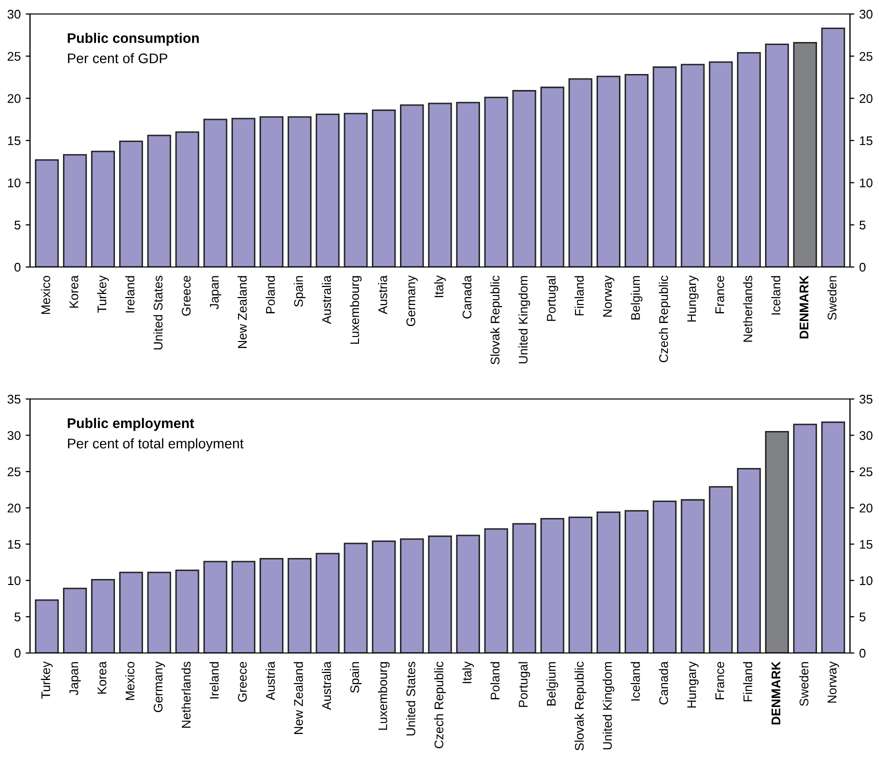 The width and height of the screenshot is (879, 765). Describe the element at coordinates (131, 424) in the screenshot. I see `text: Public employment` at that location.